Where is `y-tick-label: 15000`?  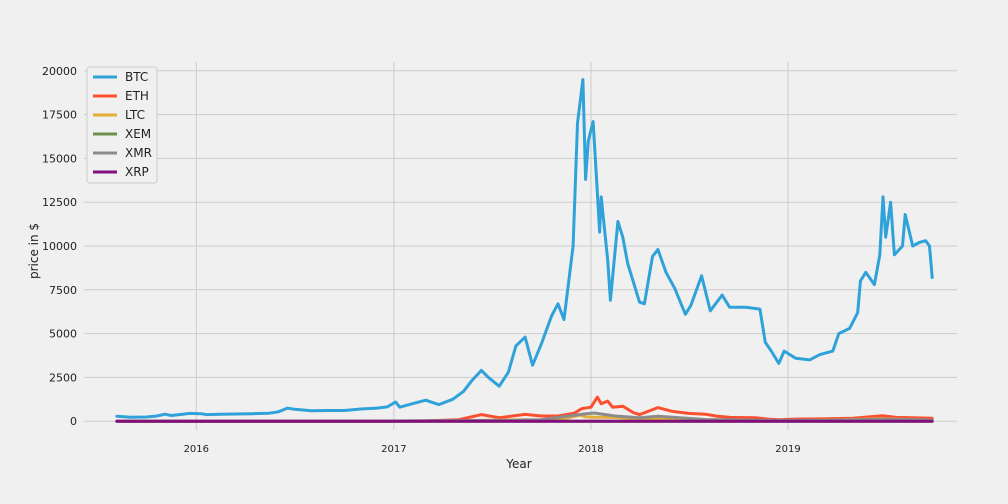 y-tick-label: 15000 is located at coordinates (59, 158).